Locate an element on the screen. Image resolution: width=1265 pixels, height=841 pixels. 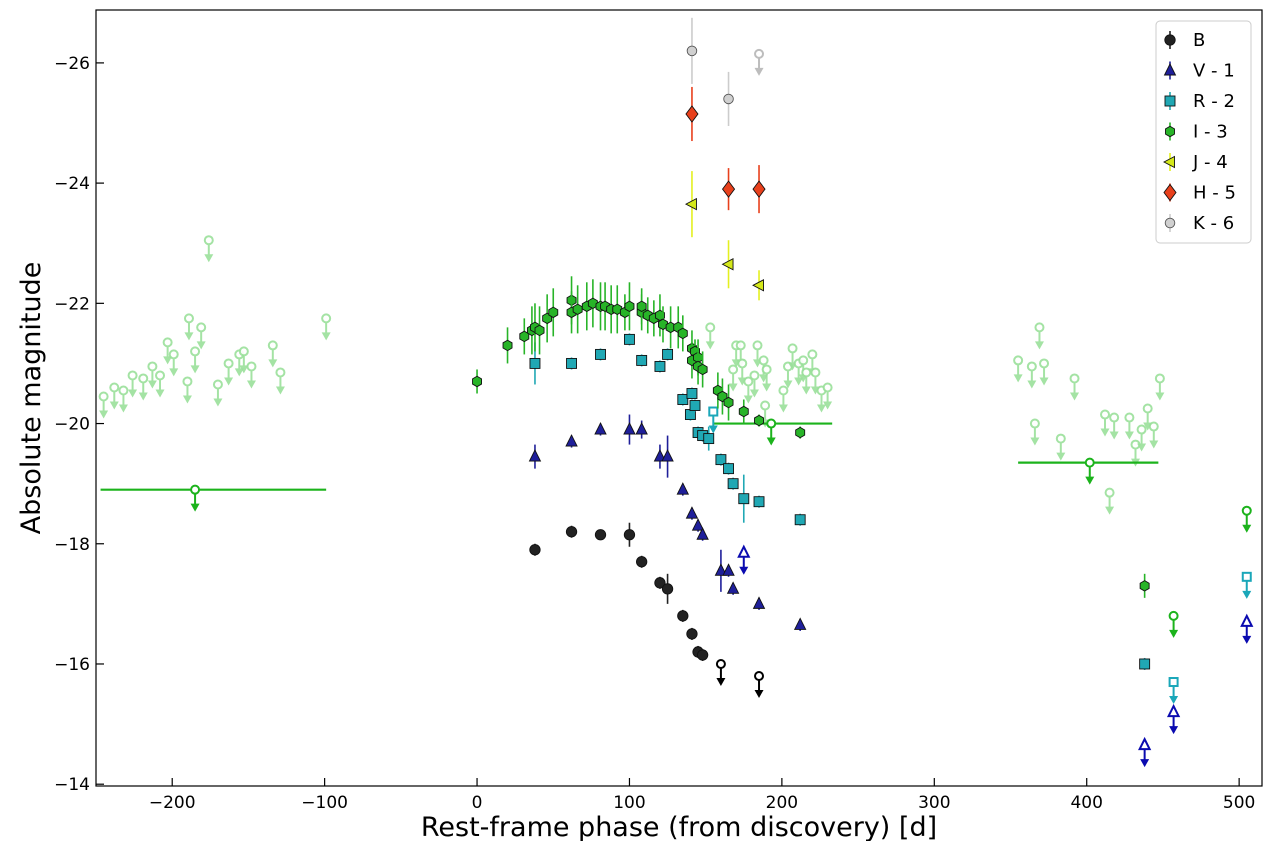
upper-limit-i-faint-6-marker is located at coordinates (160, 375).